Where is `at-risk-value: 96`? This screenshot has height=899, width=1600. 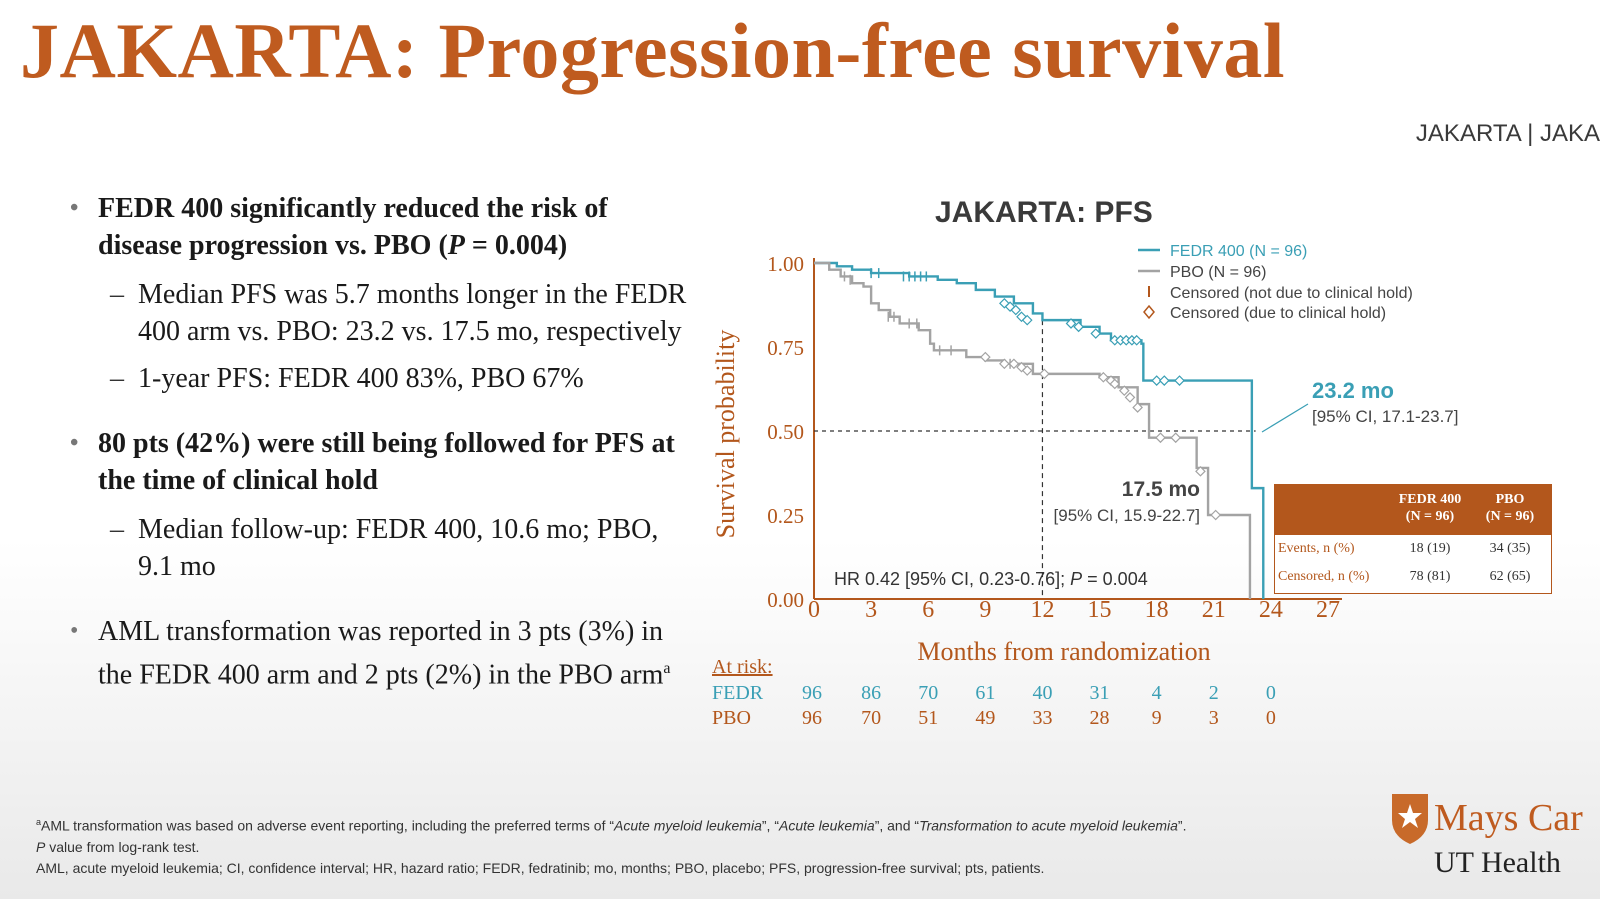
at-risk-value: 96 is located at coordinates (812, 718).